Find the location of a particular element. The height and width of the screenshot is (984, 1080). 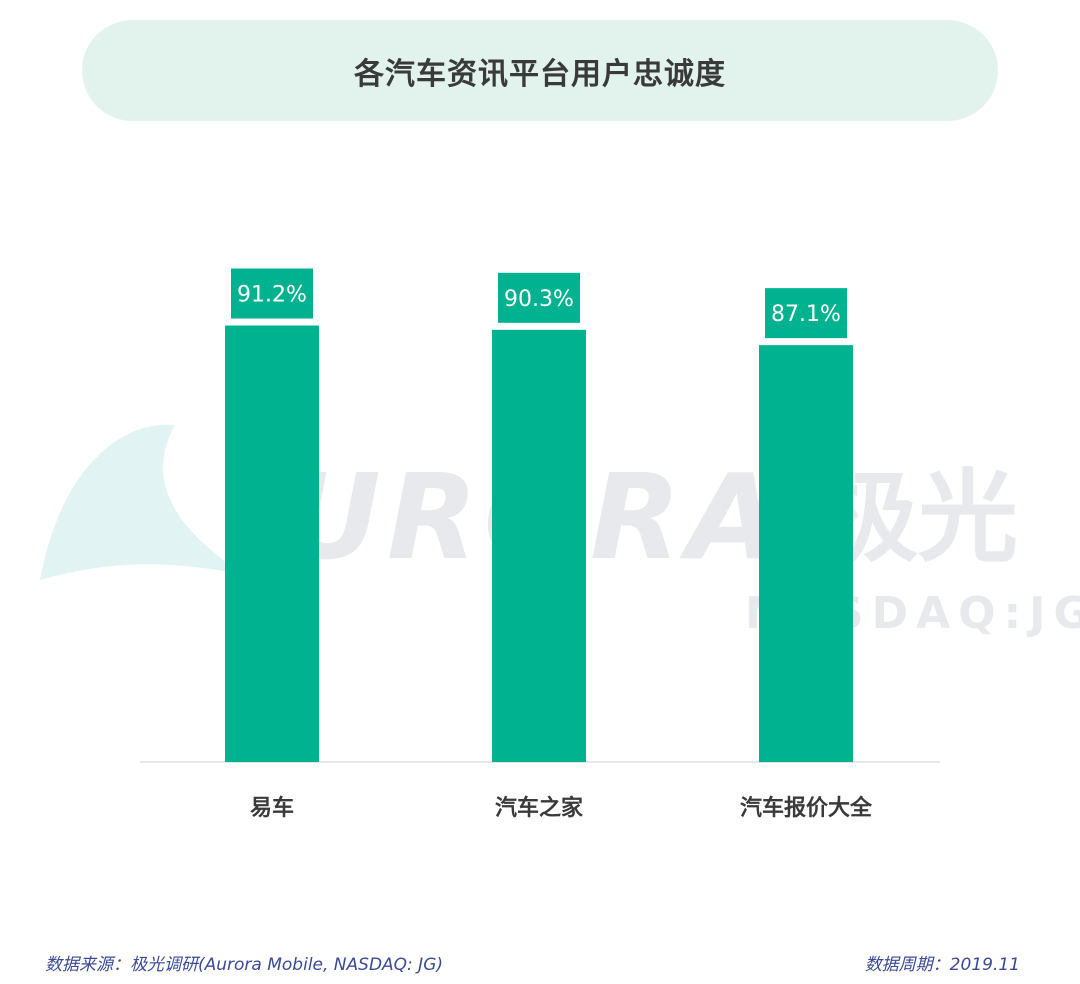

chart-title-banner: 各汽车资讯平台用户忠诚度 is located at coordinates (540, 70).